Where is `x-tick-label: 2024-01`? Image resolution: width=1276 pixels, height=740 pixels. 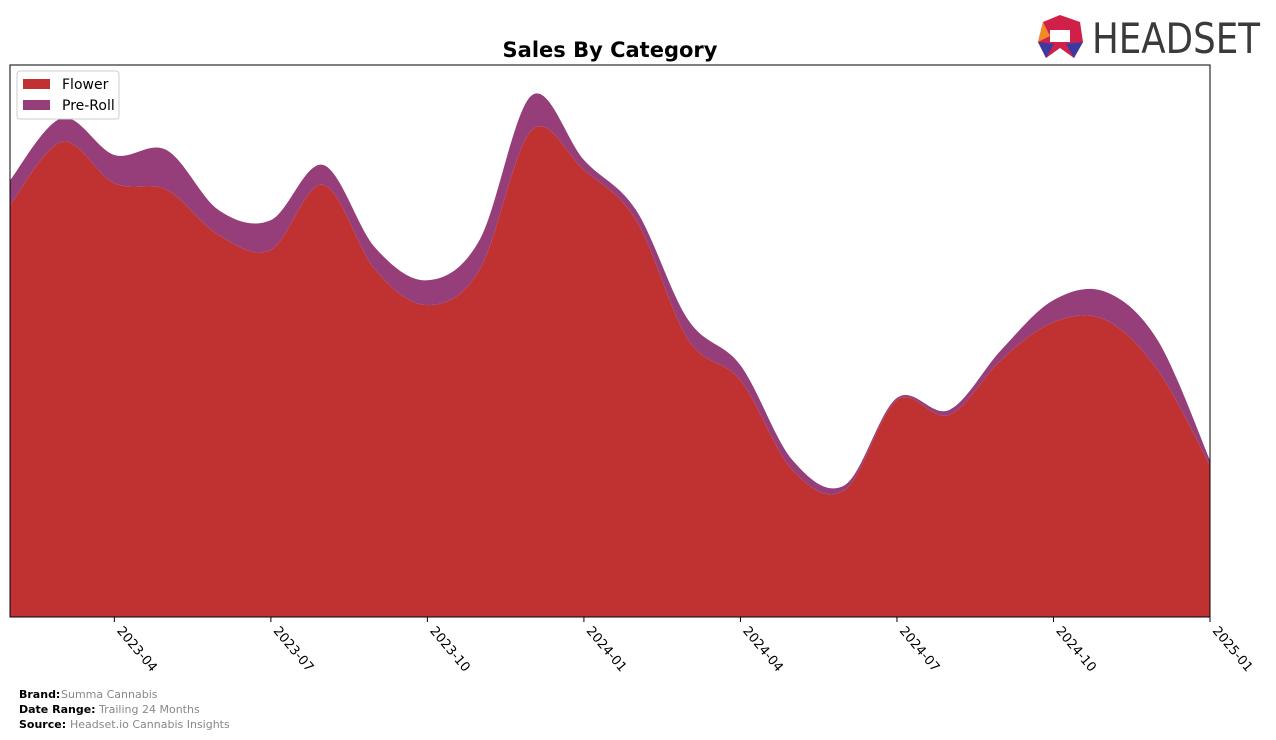 x-tick-label: 2024-01 is located at coordinates (606, 649).